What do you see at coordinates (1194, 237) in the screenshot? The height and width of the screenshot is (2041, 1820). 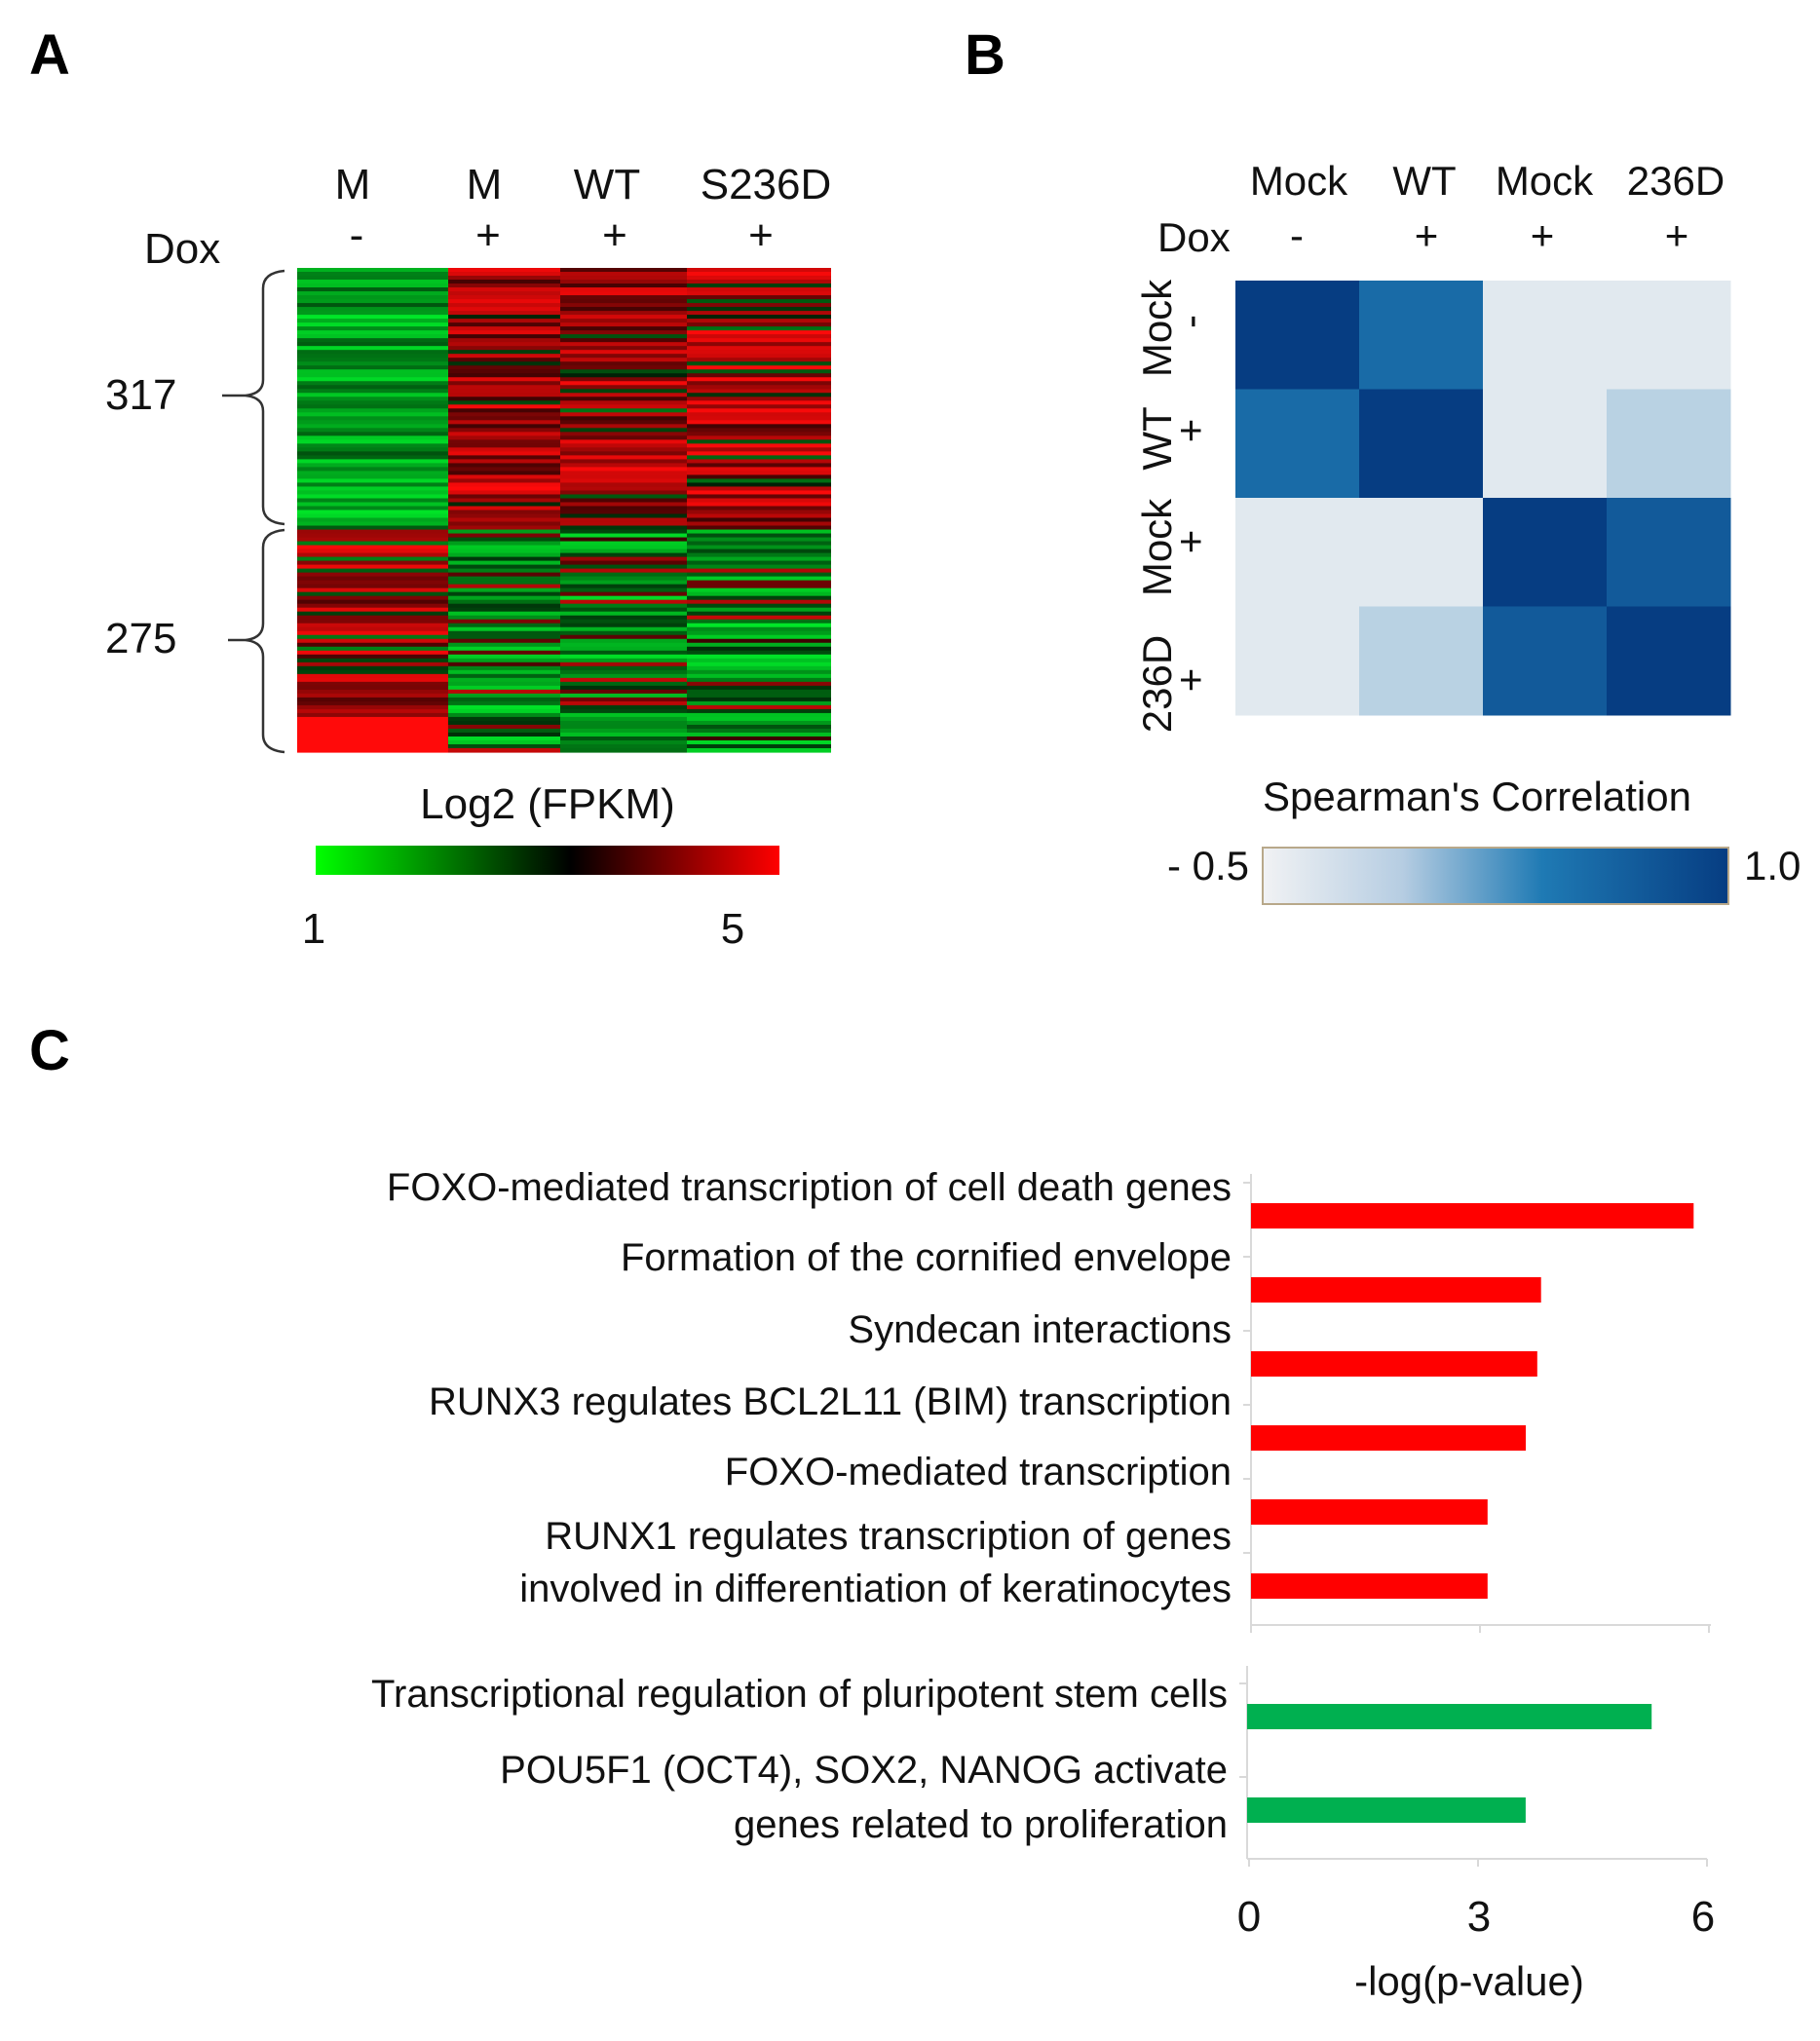 I see `corr-dox-label: Dox` at bounding box center [1194, 237].